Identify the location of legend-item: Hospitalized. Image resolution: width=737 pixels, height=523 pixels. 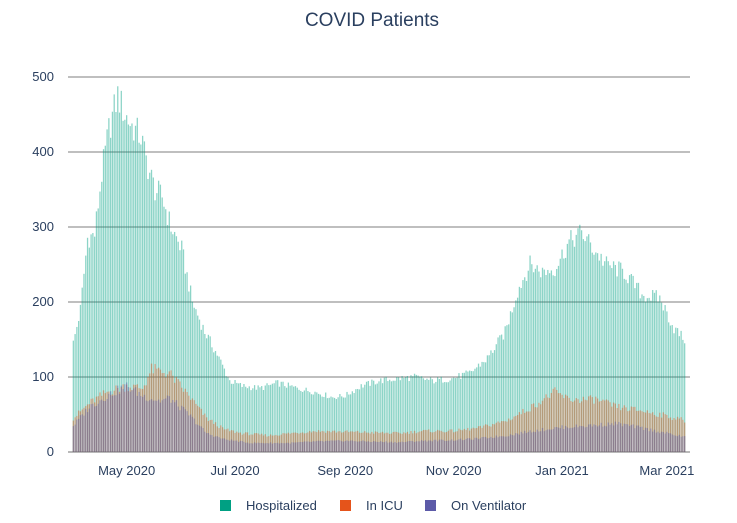
(268, 505).